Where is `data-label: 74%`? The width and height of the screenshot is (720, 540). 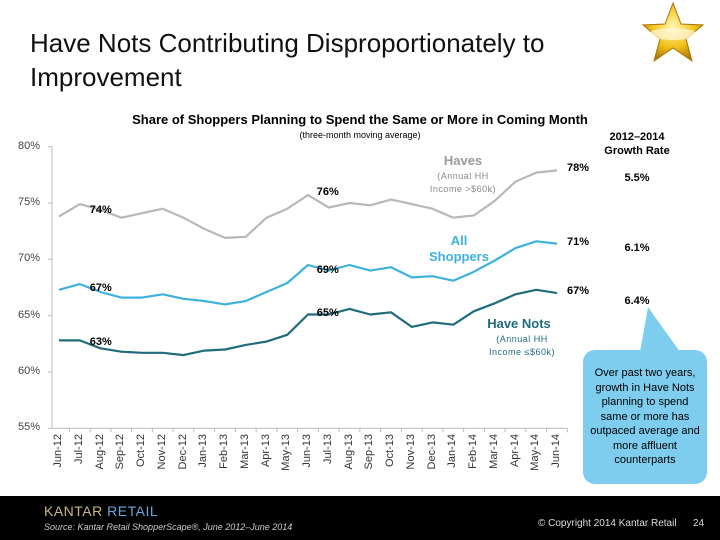
data-label: 74% is located at coordinates (100, 210).